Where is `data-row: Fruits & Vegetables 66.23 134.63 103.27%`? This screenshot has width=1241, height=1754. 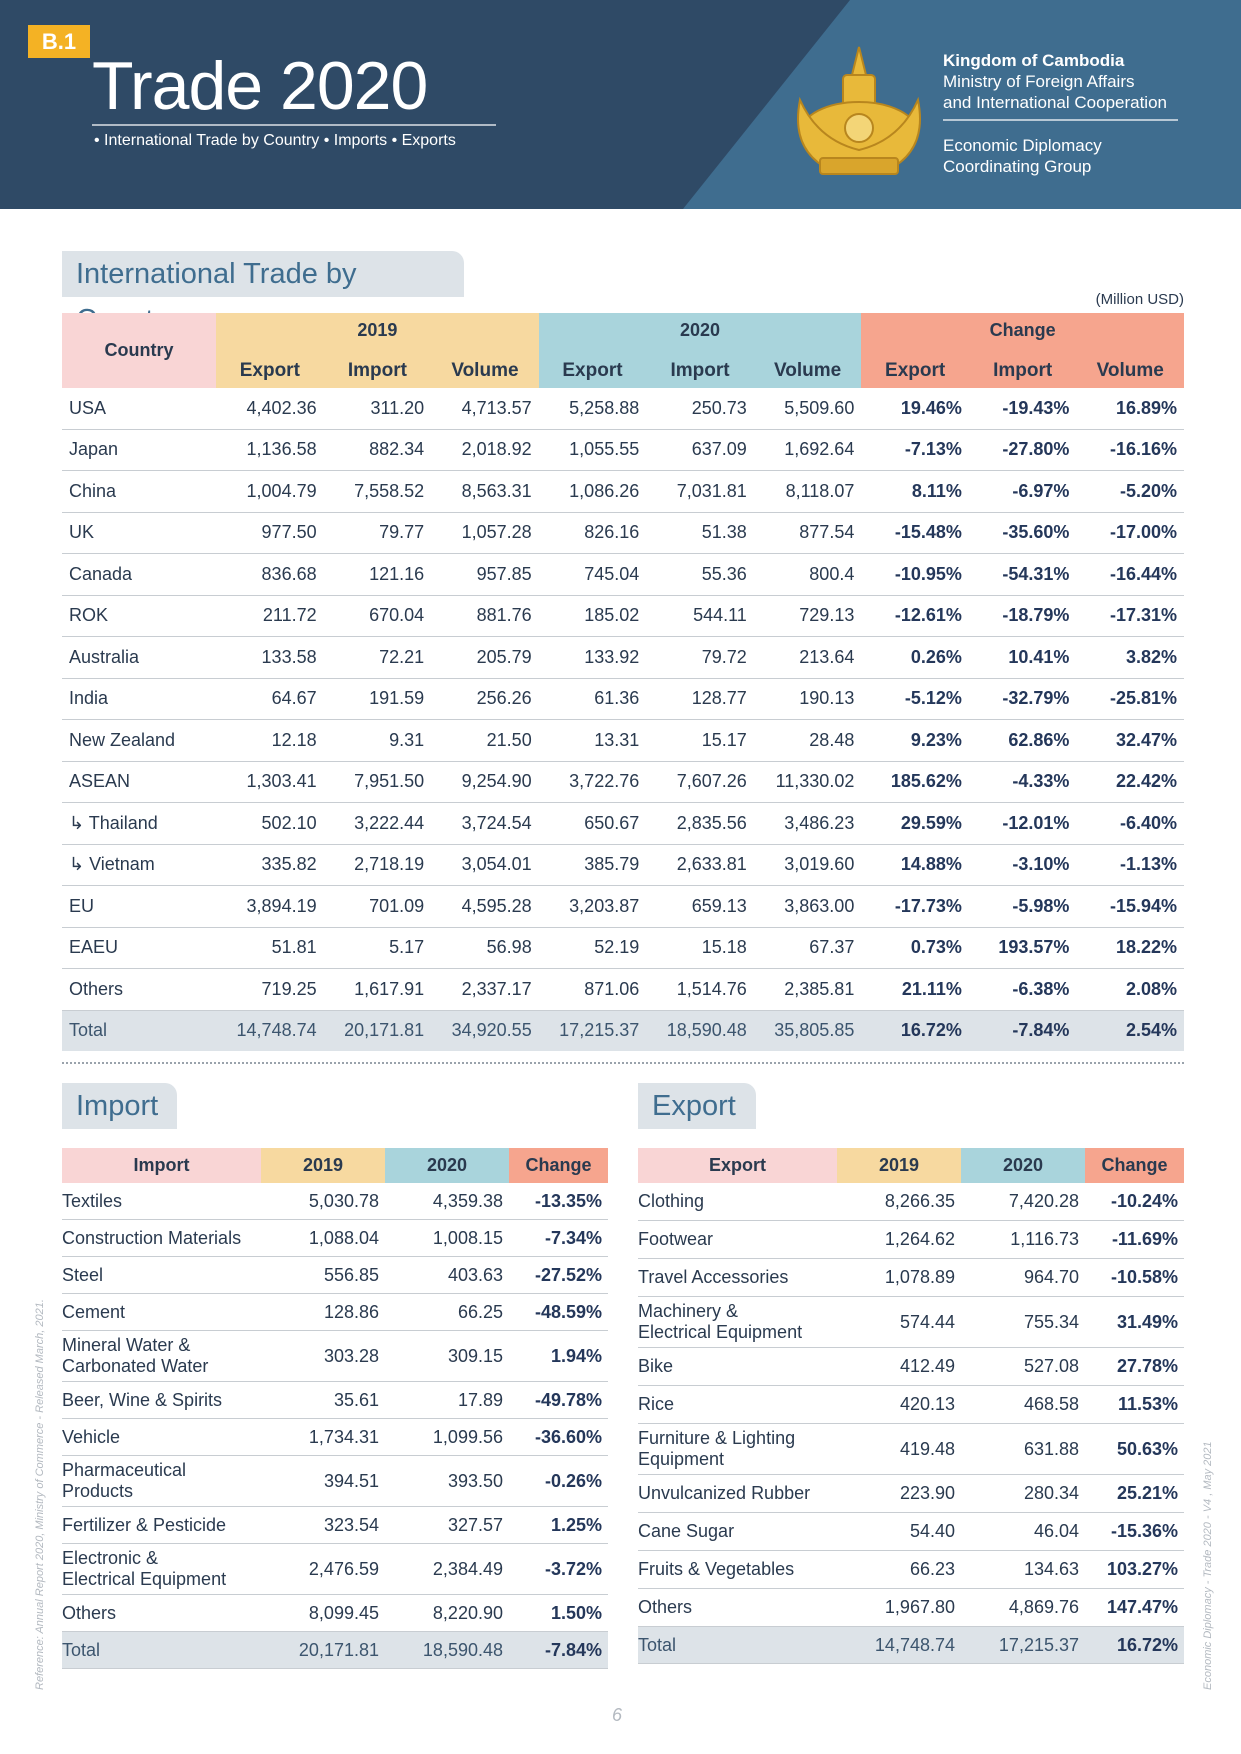
data-row: Fruits & Vegetables 66.23 134.63 103.27% is located at coordinates (911, 1569).